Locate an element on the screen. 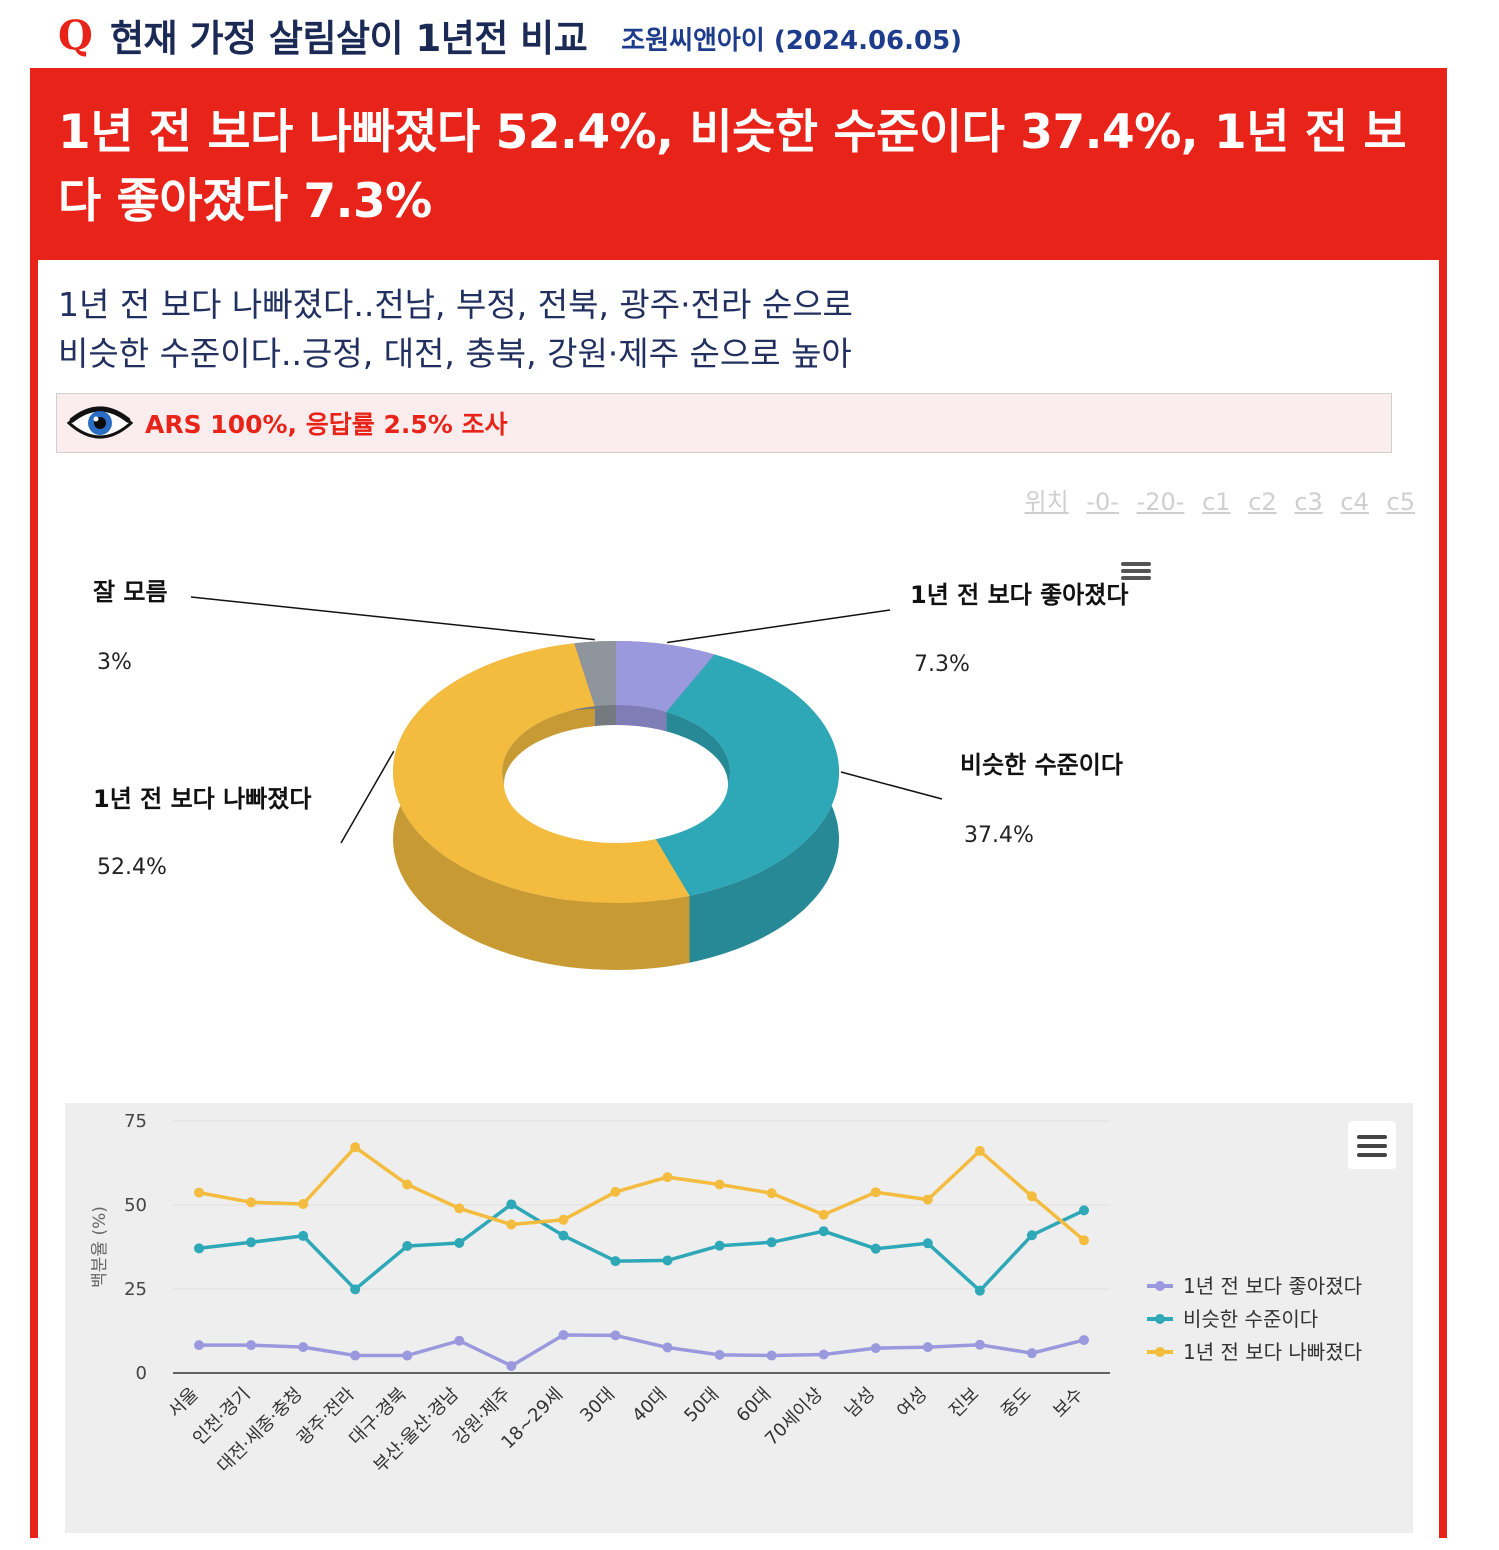  donut-label: 1년 전 보다 나빠졌다 is located at coordinates (202, 799).